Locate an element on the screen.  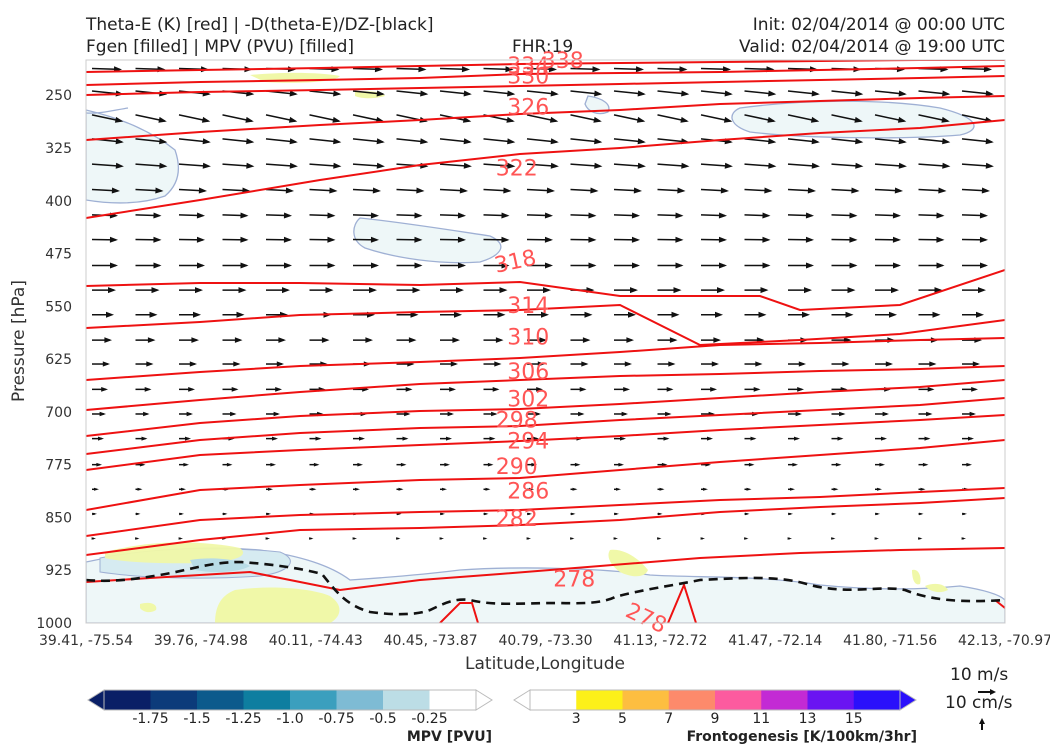
theta-e-contour-label: 338 is located at coordinates (563, 61).